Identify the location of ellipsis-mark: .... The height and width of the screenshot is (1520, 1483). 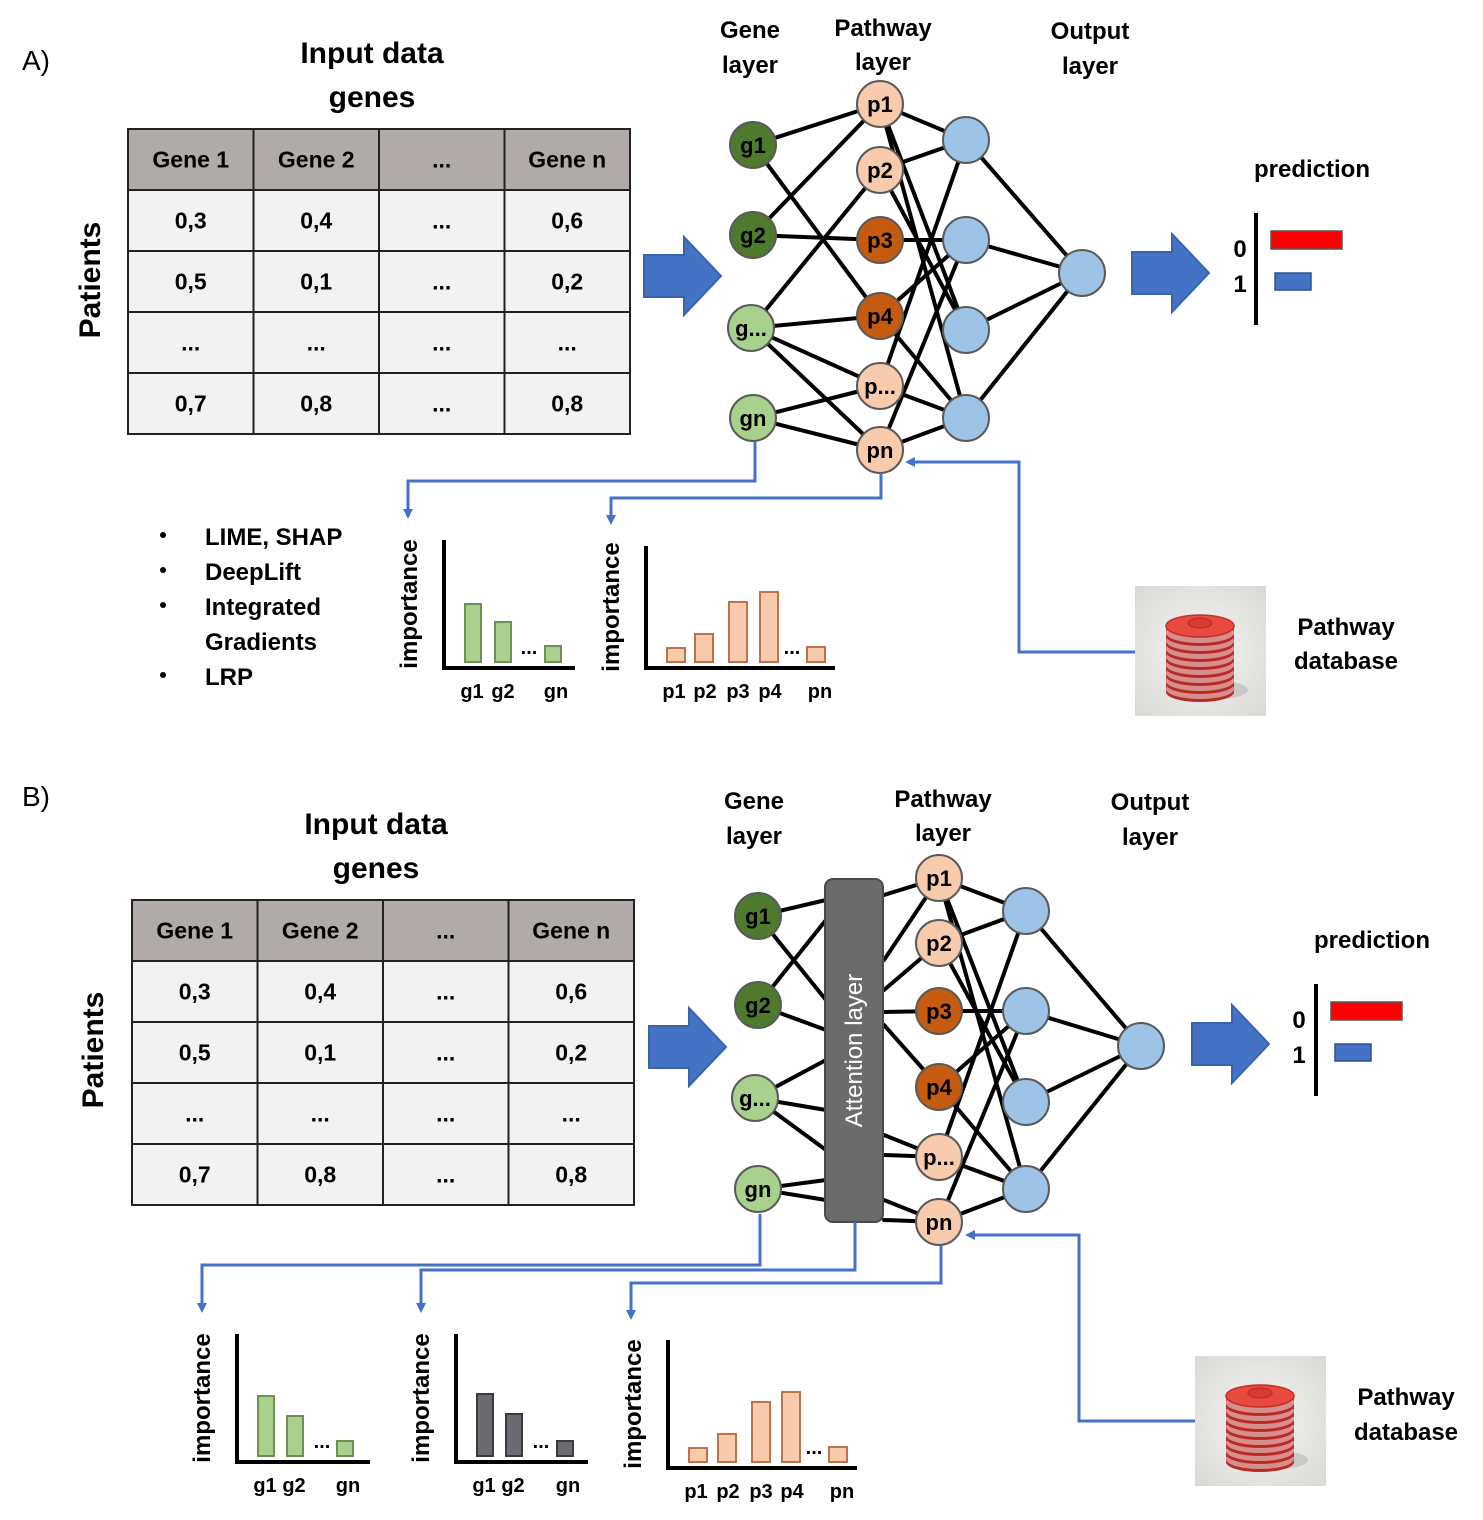
(529, 648).